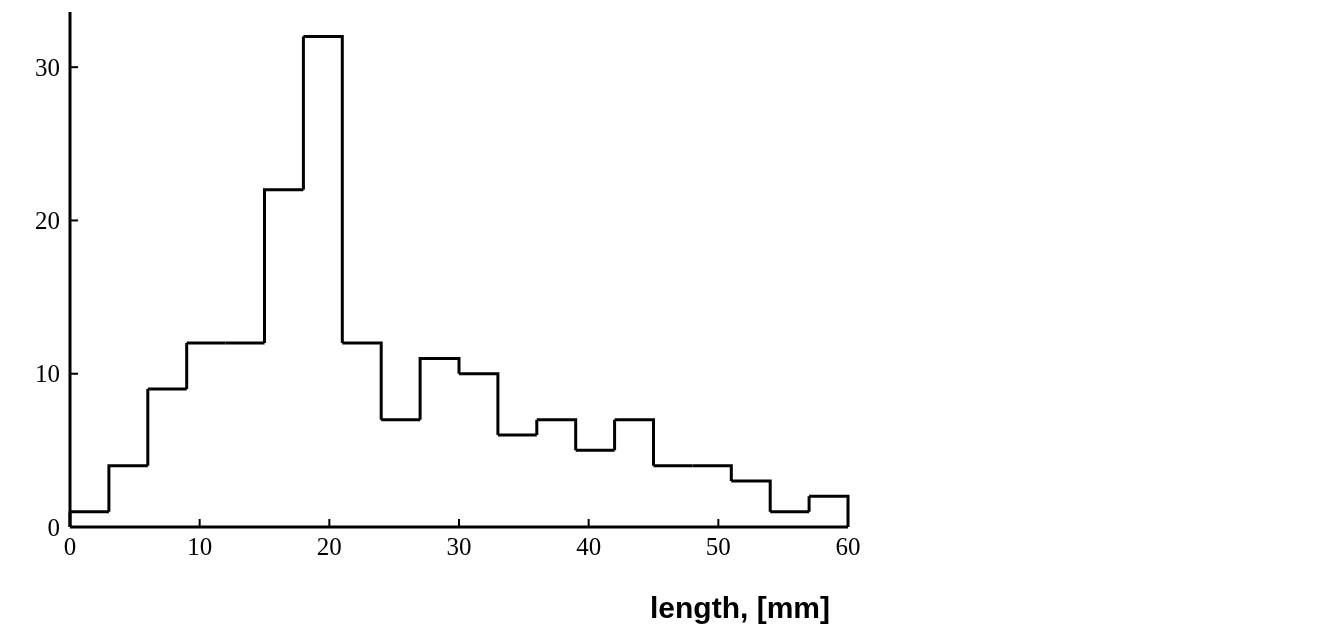 This screenshot has width=1337, height=642. Describe the element at coordinates (70, 546) in the screenshot. I see `x-tick-label: 0` at that location.